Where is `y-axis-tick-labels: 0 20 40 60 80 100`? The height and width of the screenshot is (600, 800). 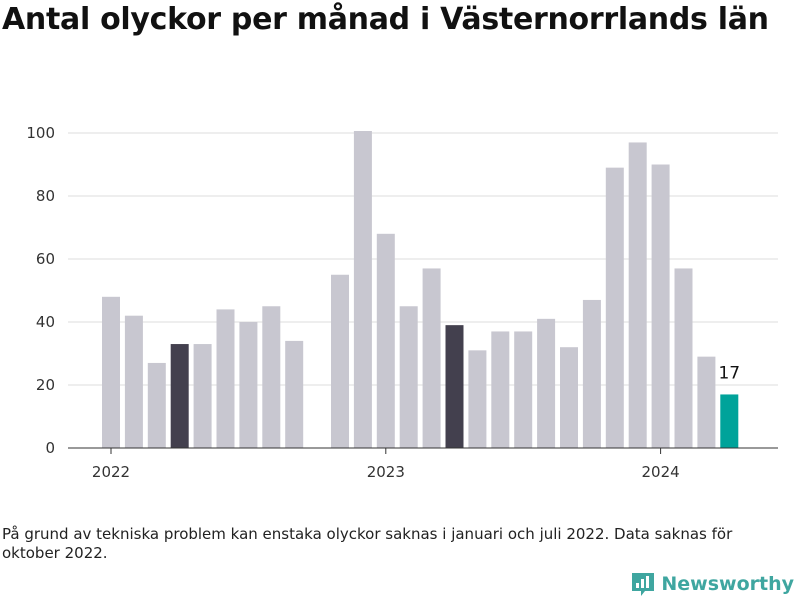 y-axis-tick-labels: 0 20 40 60 80 100 is located at coordinates (40, 290).